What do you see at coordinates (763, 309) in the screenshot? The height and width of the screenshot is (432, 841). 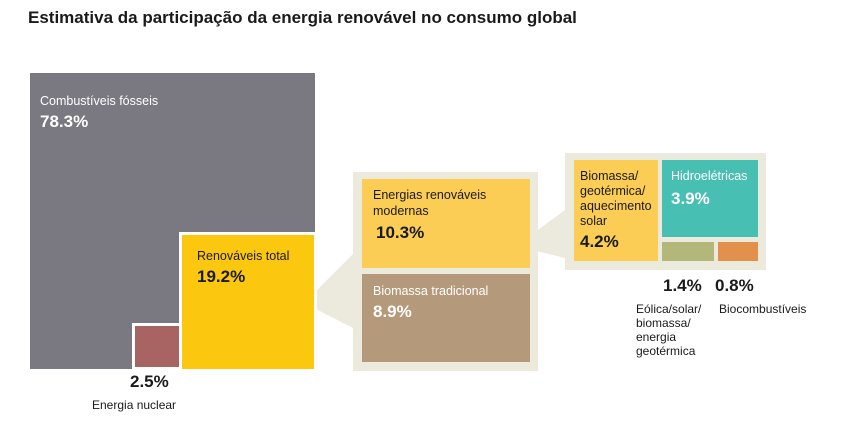 I see `biofuels-label: Biocombustíveis` at bounding box center [763, 309].